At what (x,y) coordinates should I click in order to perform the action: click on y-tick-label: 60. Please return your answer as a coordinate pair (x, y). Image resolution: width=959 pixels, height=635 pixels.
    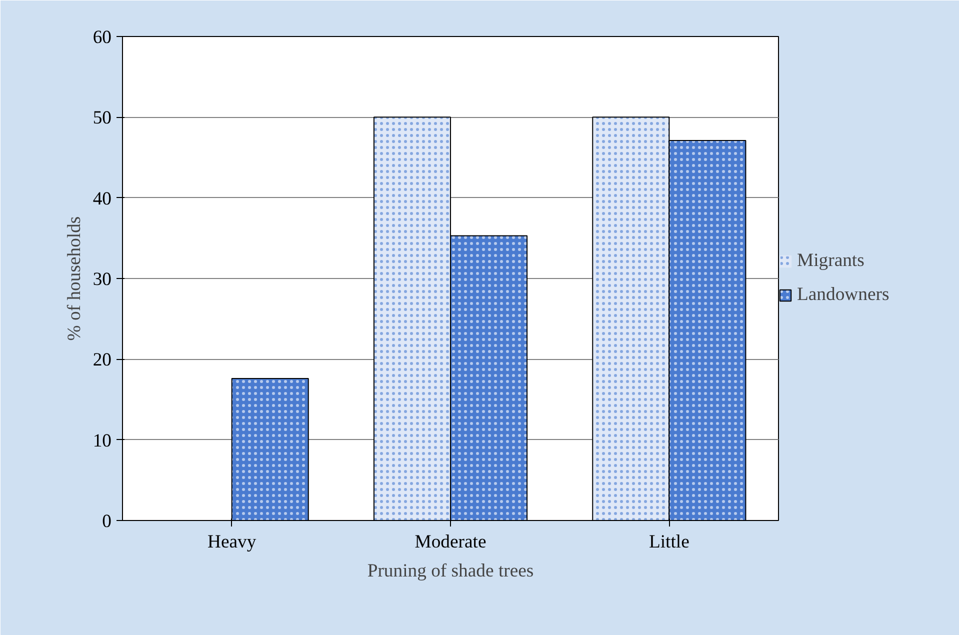
    Looking at the image, I should click on (102, 37).